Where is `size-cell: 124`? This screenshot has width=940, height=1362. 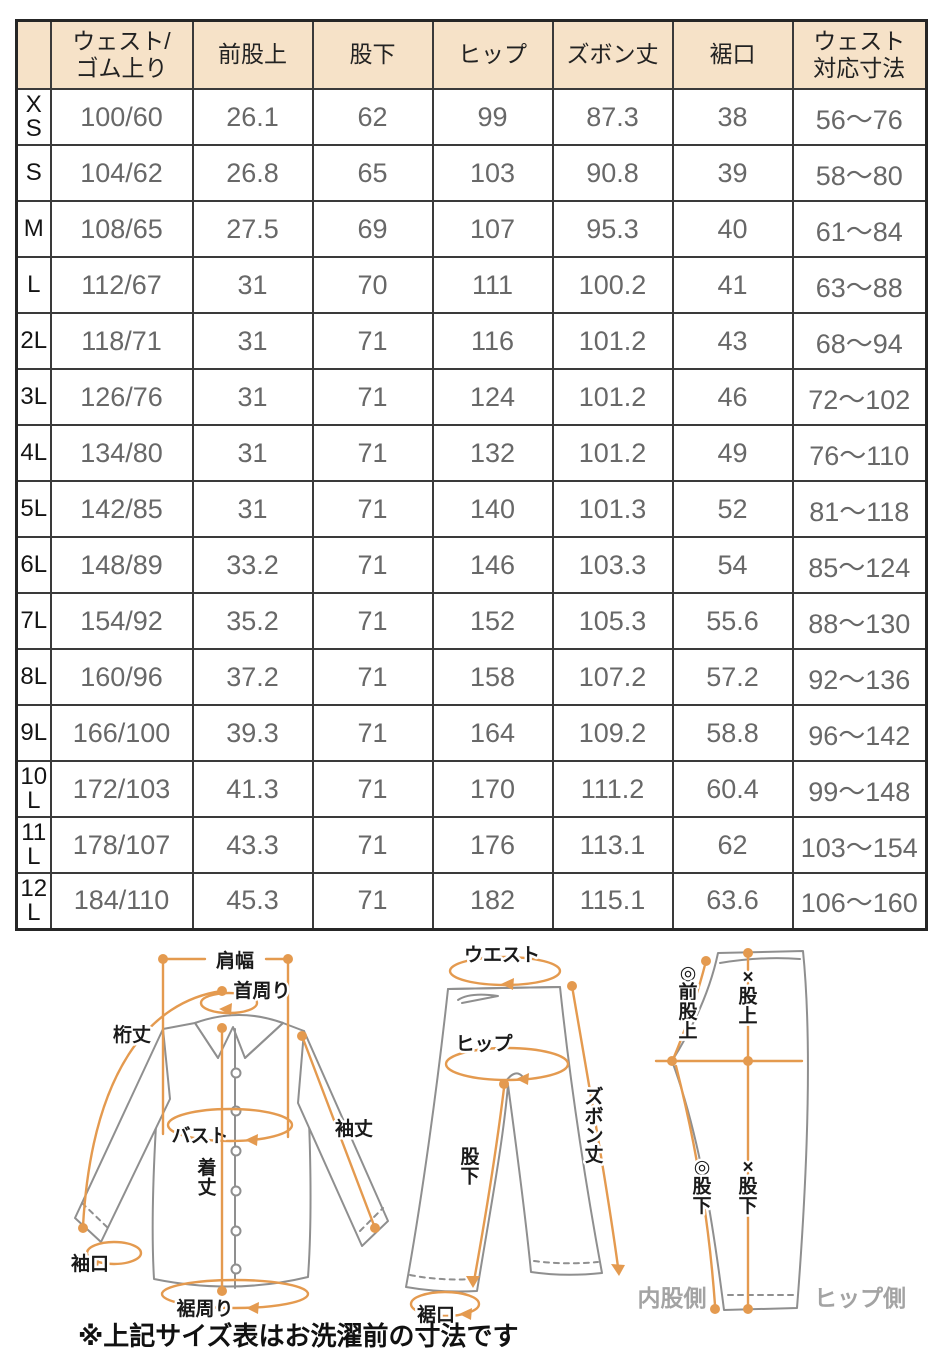 size-cell: 124 is located at coordinates (492, 397).